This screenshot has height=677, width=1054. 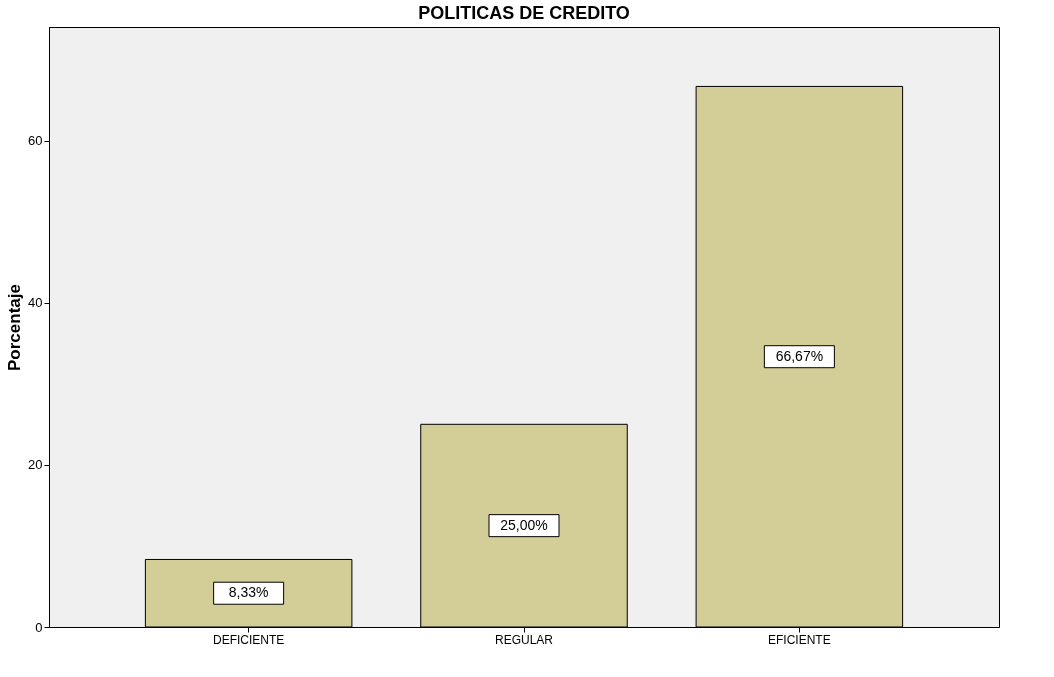 What do you see at coordinates (524, 13) in the screenshot?
I see `chart-title: POLITICAS DE CREDITO` at bounding box center [524, 13].